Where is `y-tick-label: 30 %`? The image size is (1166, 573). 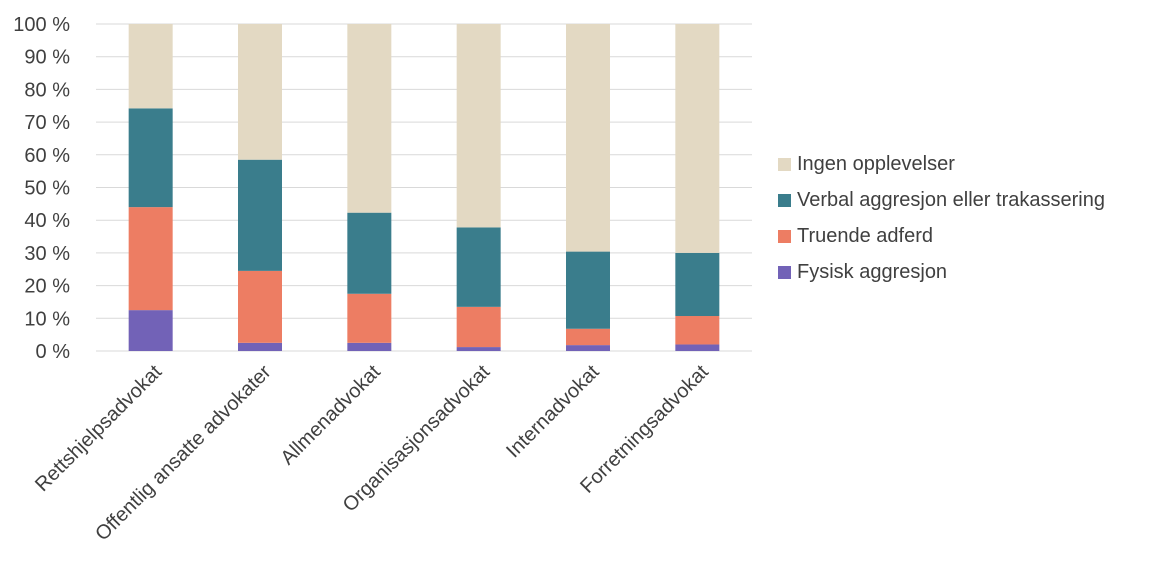
y-tick-label: 30 % is located at coordinates (47, 254).